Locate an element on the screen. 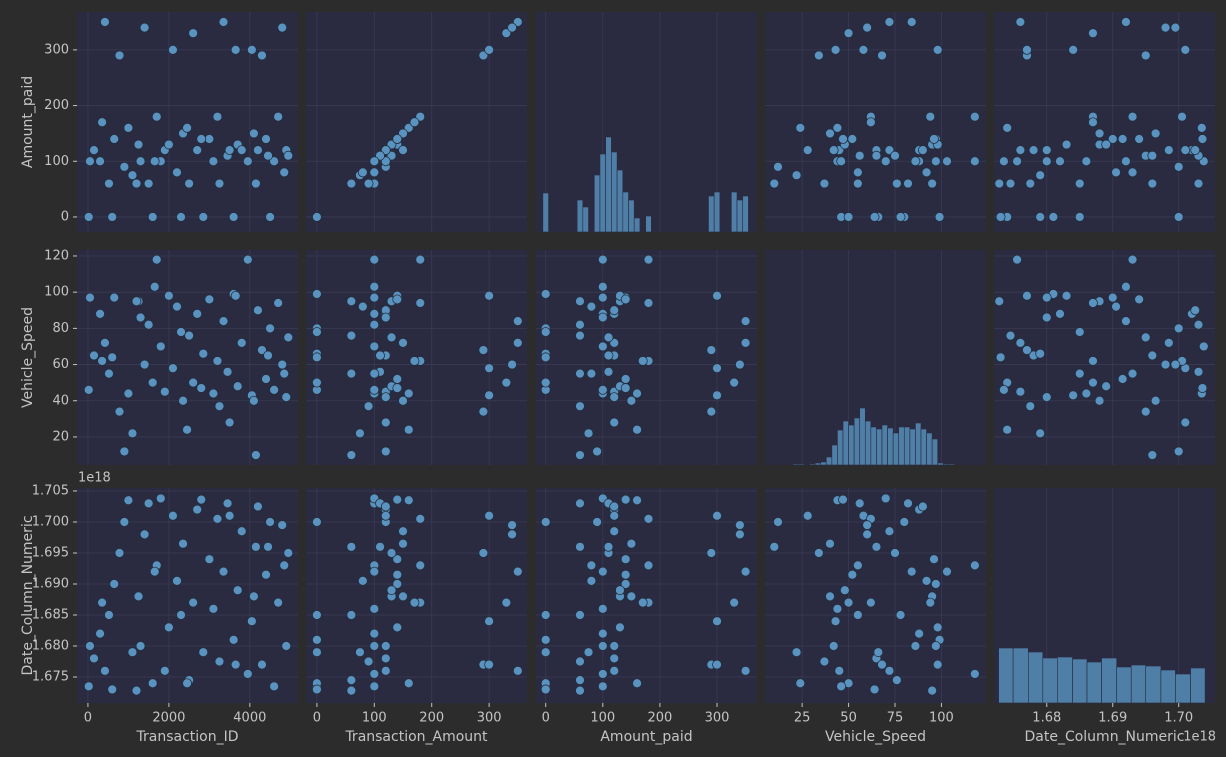 The image size is (1226, 757). y-axis-label: Date_Column_Numeric is located at coordinates (28, 595).